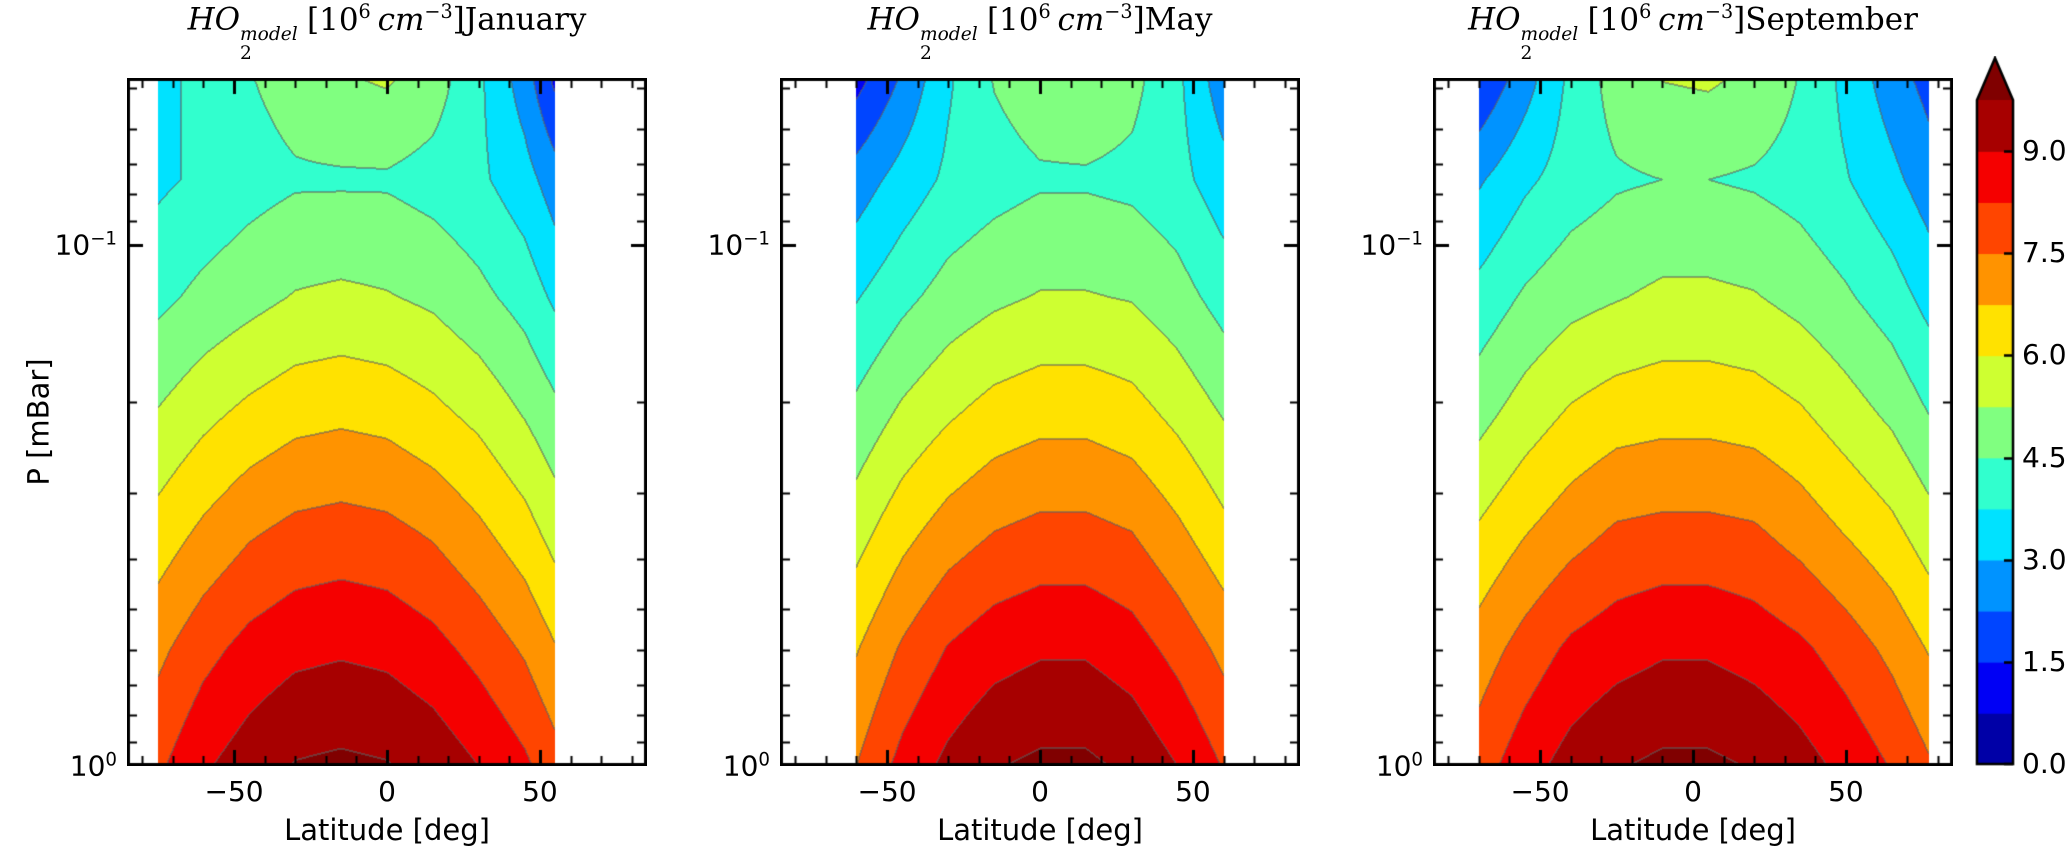 Image resolution: width=2067 pixels, height=855 pixels. What do you see at coordinates (2044, 252) in the screenshot?
I see `colorbar-tick-label: 7.5` at bounding box center [2044, 252].